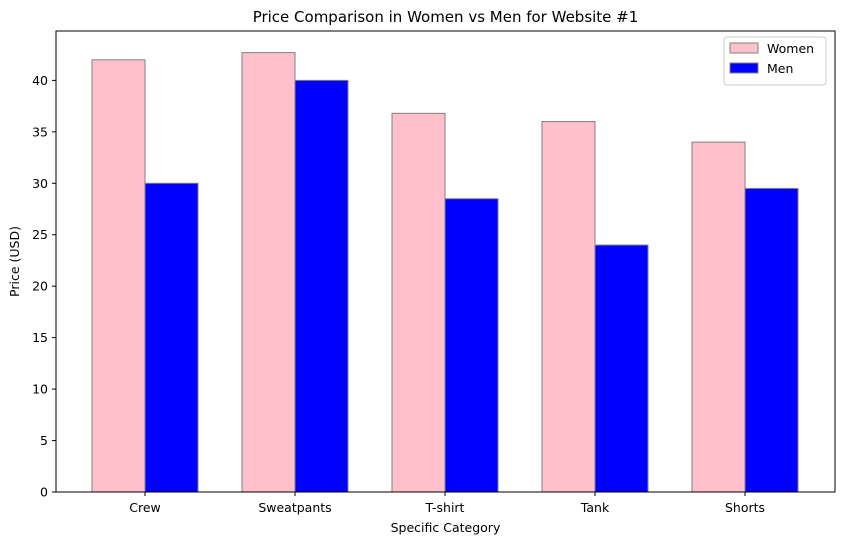 This screenshot has height=545, width=842. Describe the element at coordinates (268, 272) in the screenshot. I see `bar-women-sweatpants` at that location.